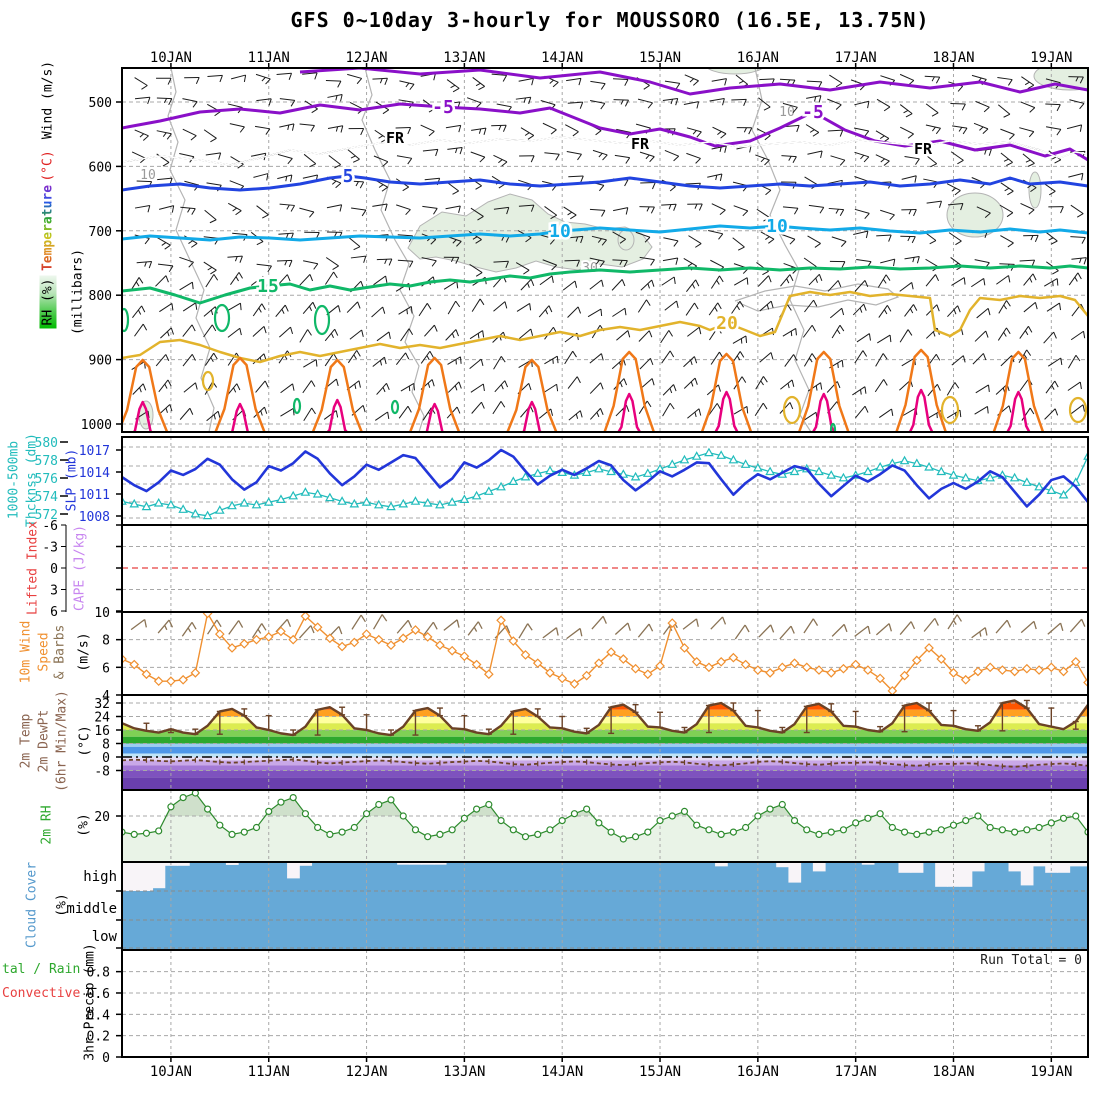 This screenshot has width=1100, height=1100. Describe the element at coordinates (94, 495) in the screenshot. I see `svg-text: 1011` at that location.